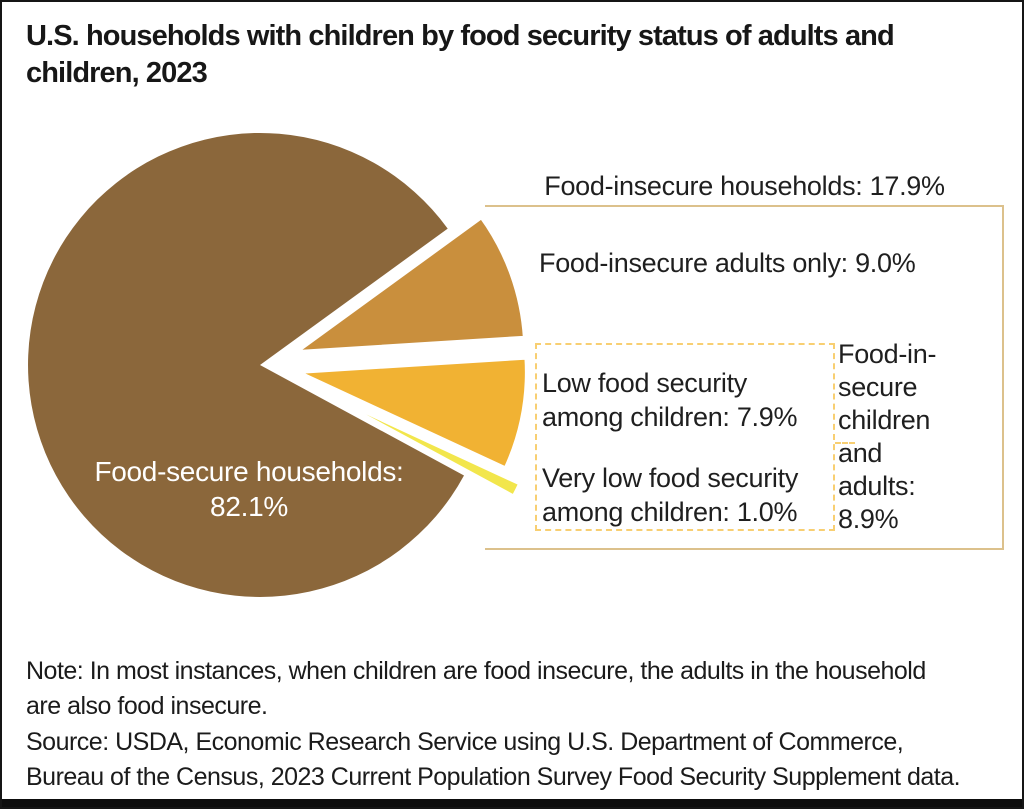 The image size is (1024, 809). I want to click on label-food-insecure-adults-only: Food-insecure adults only: 9.0%, so click(727, 263).